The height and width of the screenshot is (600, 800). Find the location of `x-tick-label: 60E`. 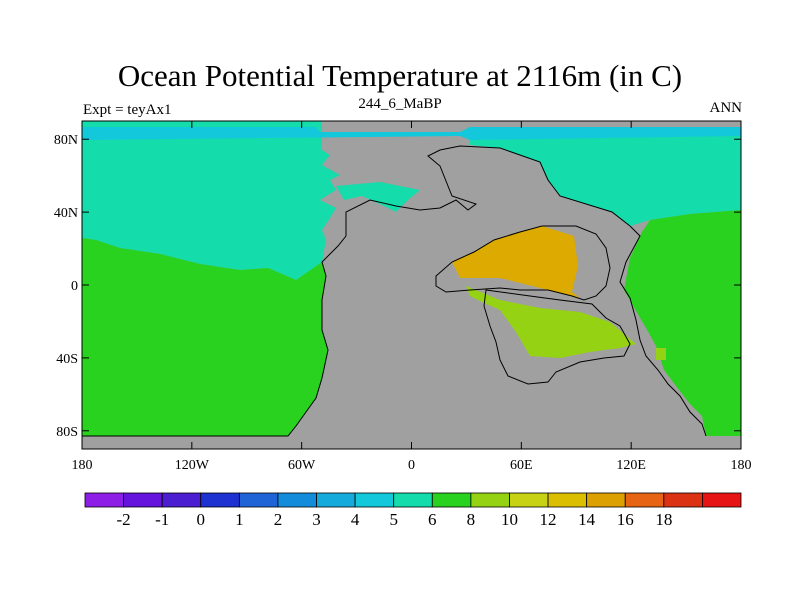

x-tick-label: 60E is located at coordinates (521, 465).